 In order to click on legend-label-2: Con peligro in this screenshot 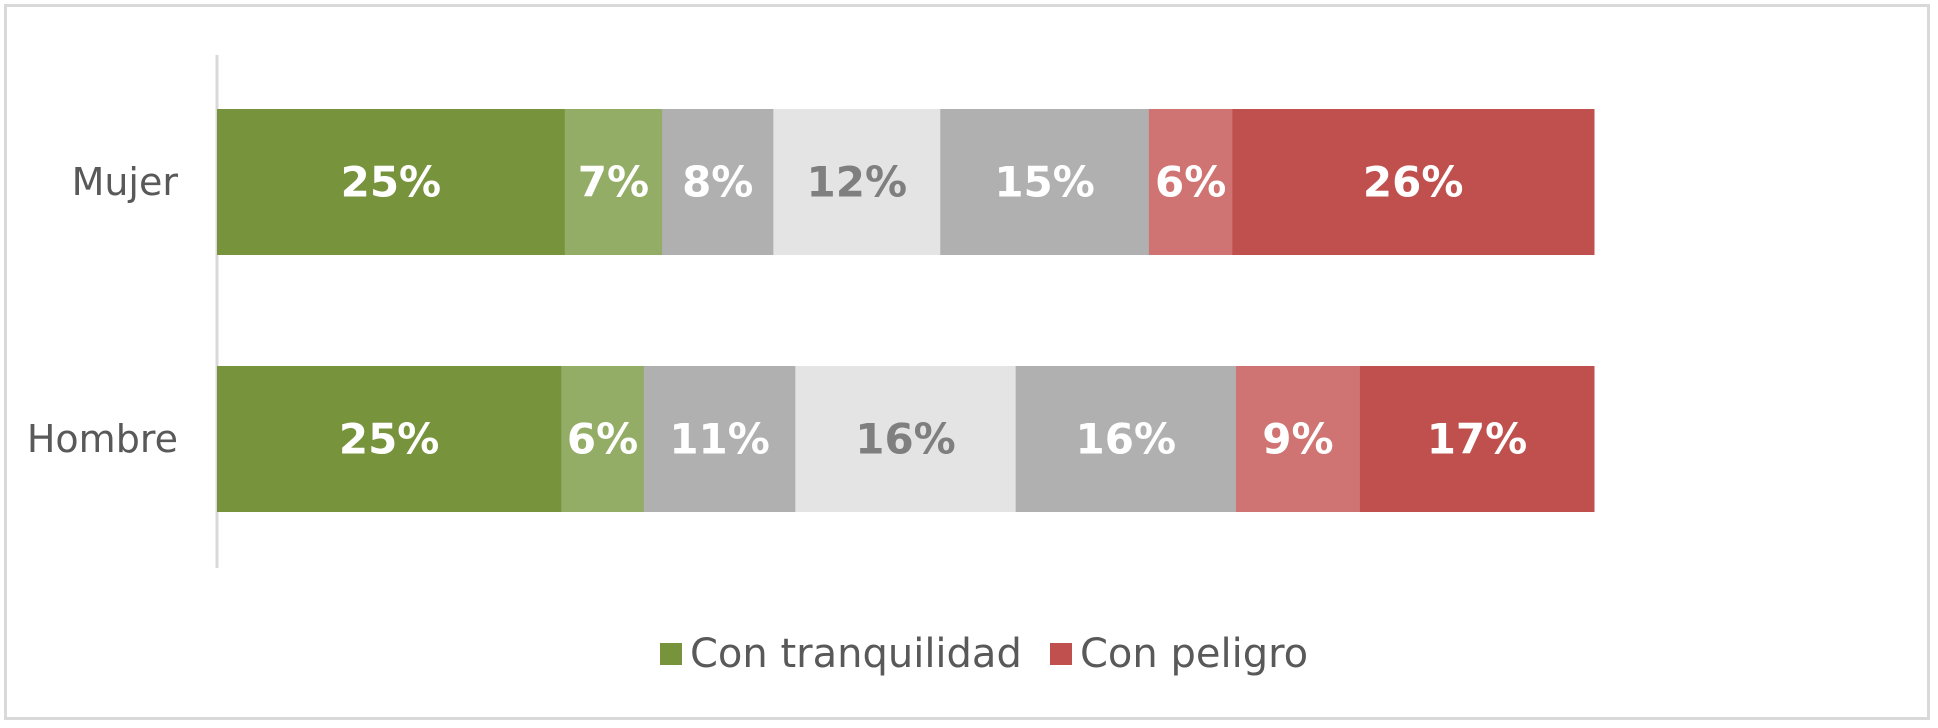, I will do `click(1194, 654)`.